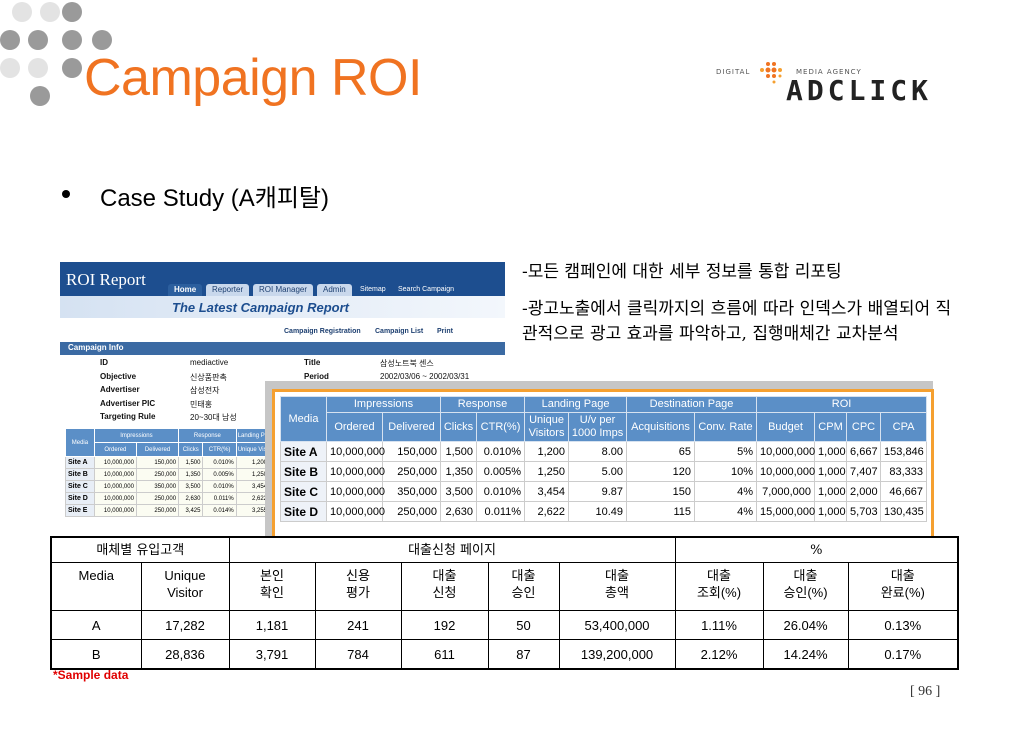 The image size is (1024, 741). What do you see at coordinates (598, 427) in the screenshot?
I see `column-header: U/v per 1000 Imps` at bounding box center [598, 427].